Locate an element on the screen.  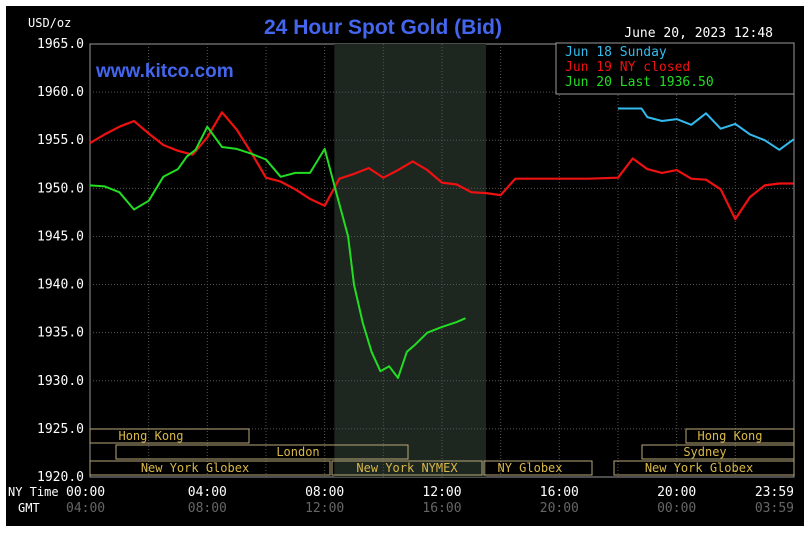
watermark: www.kitco.com is located at coordinates (164, 71).